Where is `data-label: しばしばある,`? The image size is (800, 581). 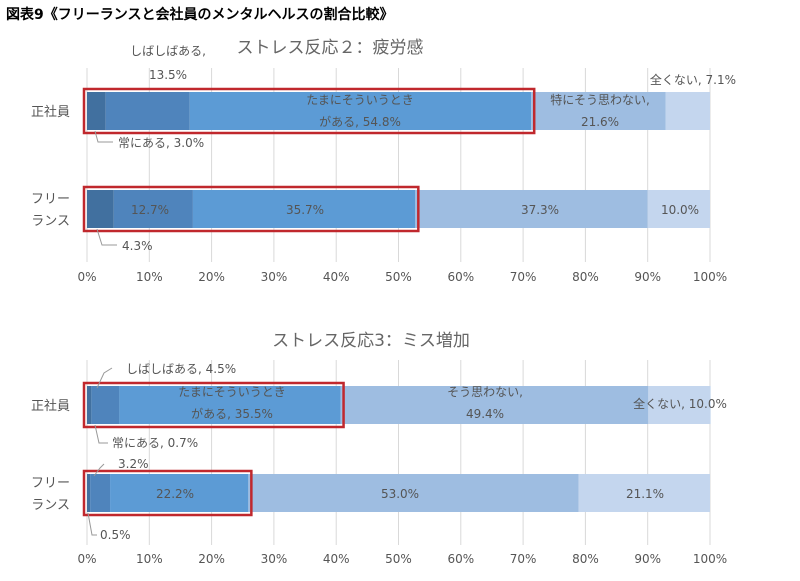 data-label: しばしばある, is located at coordinates (168, 51).